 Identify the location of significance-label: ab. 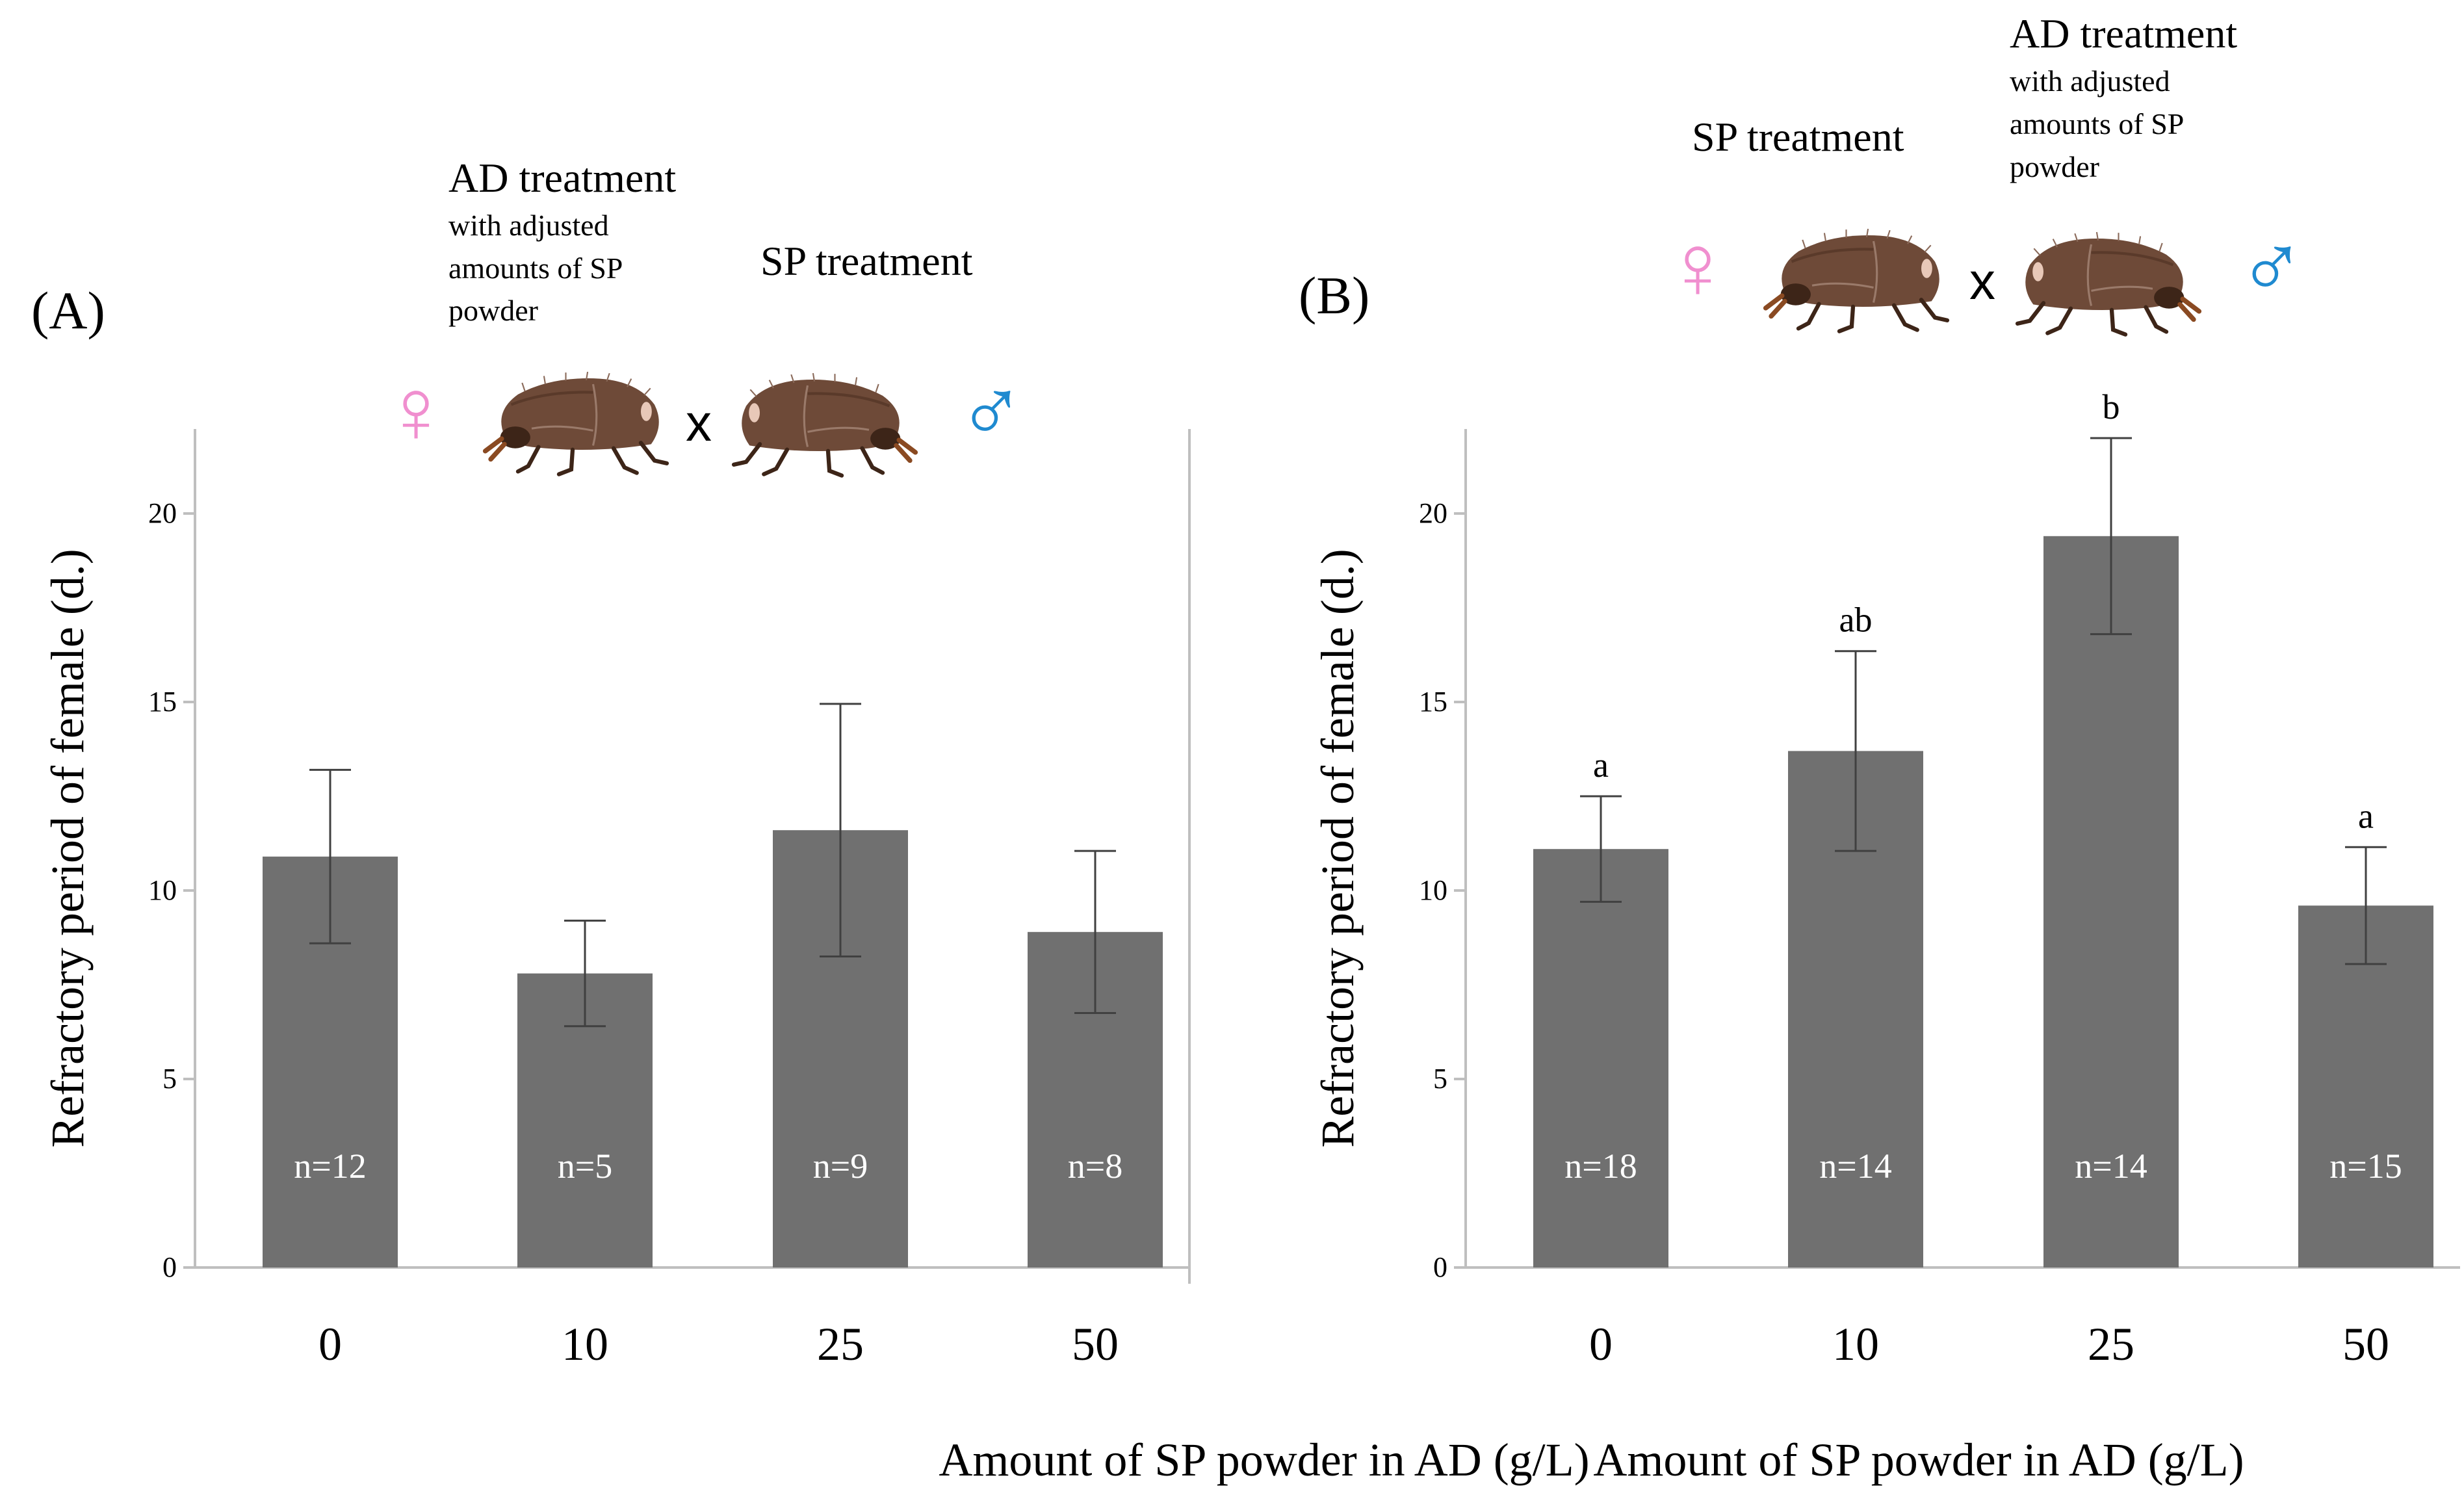
(1856, 620).